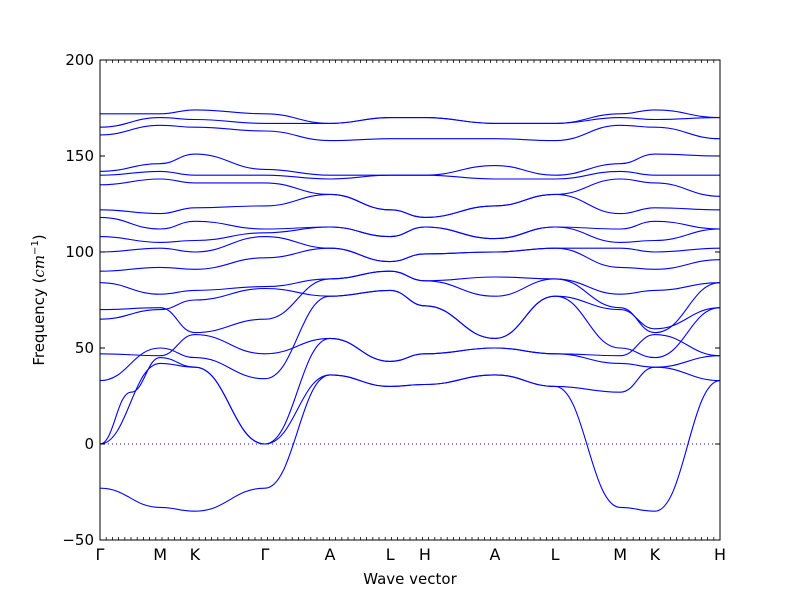  What do you see at coordinates (39, 266) in the screenshot?
I see `y-axis-label-math: cm` at bounding box center [39, 266].